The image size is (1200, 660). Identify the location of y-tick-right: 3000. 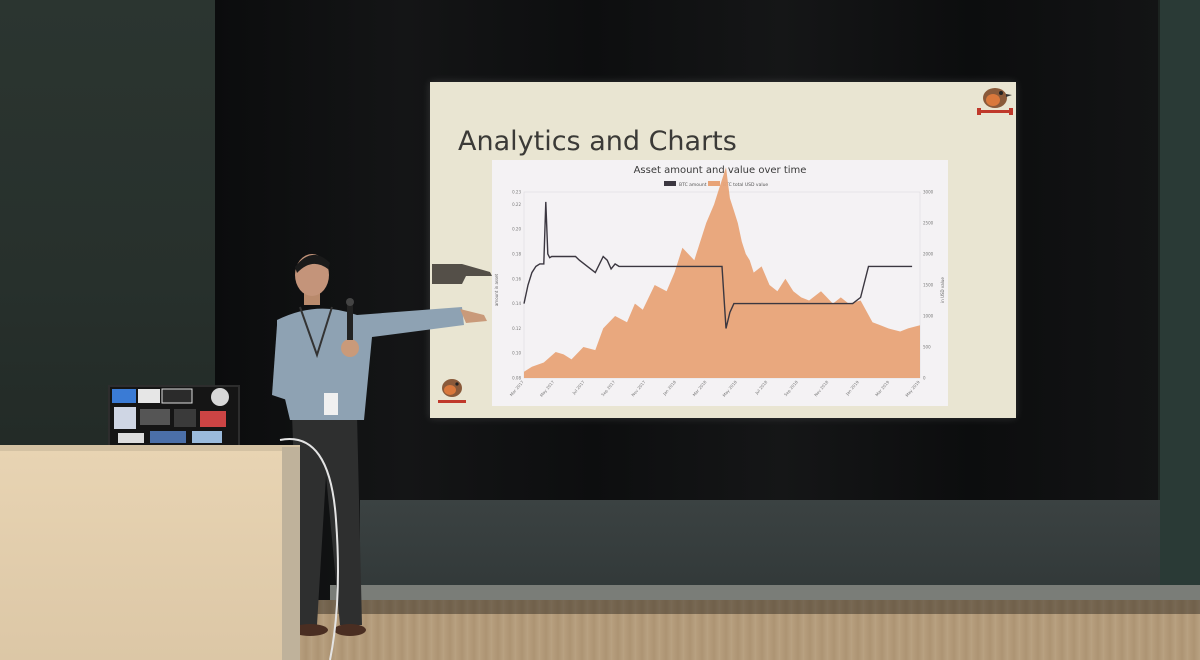
(928, 192).